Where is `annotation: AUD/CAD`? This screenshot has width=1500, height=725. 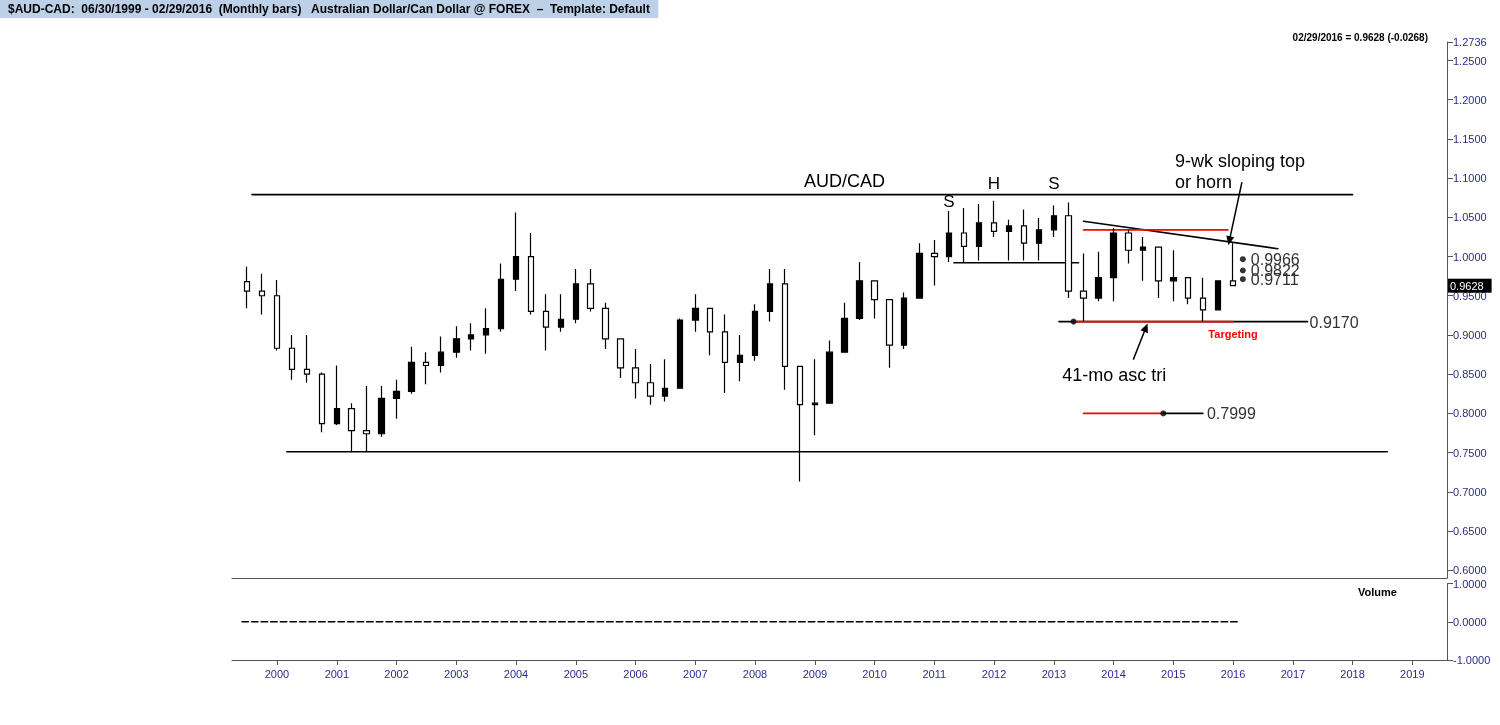 annotation: AUD/CAD is located at coordinates (844, 180).